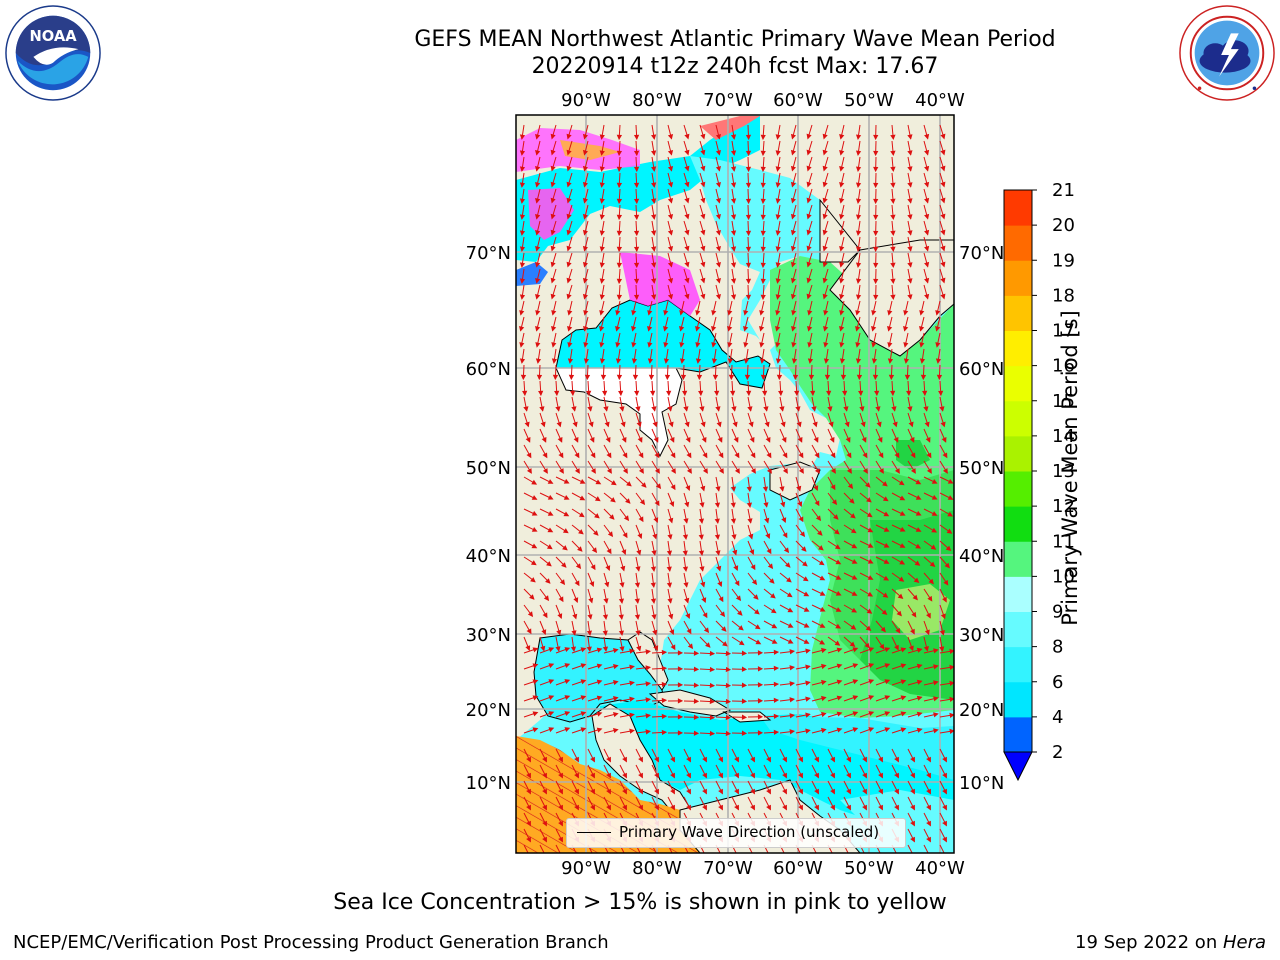 The width and height of the screenshot is (1280, 960). Describe the element at coordinates (1063, 366) in the screenshot. I see `colorbar-tick-label: 16` at that location.